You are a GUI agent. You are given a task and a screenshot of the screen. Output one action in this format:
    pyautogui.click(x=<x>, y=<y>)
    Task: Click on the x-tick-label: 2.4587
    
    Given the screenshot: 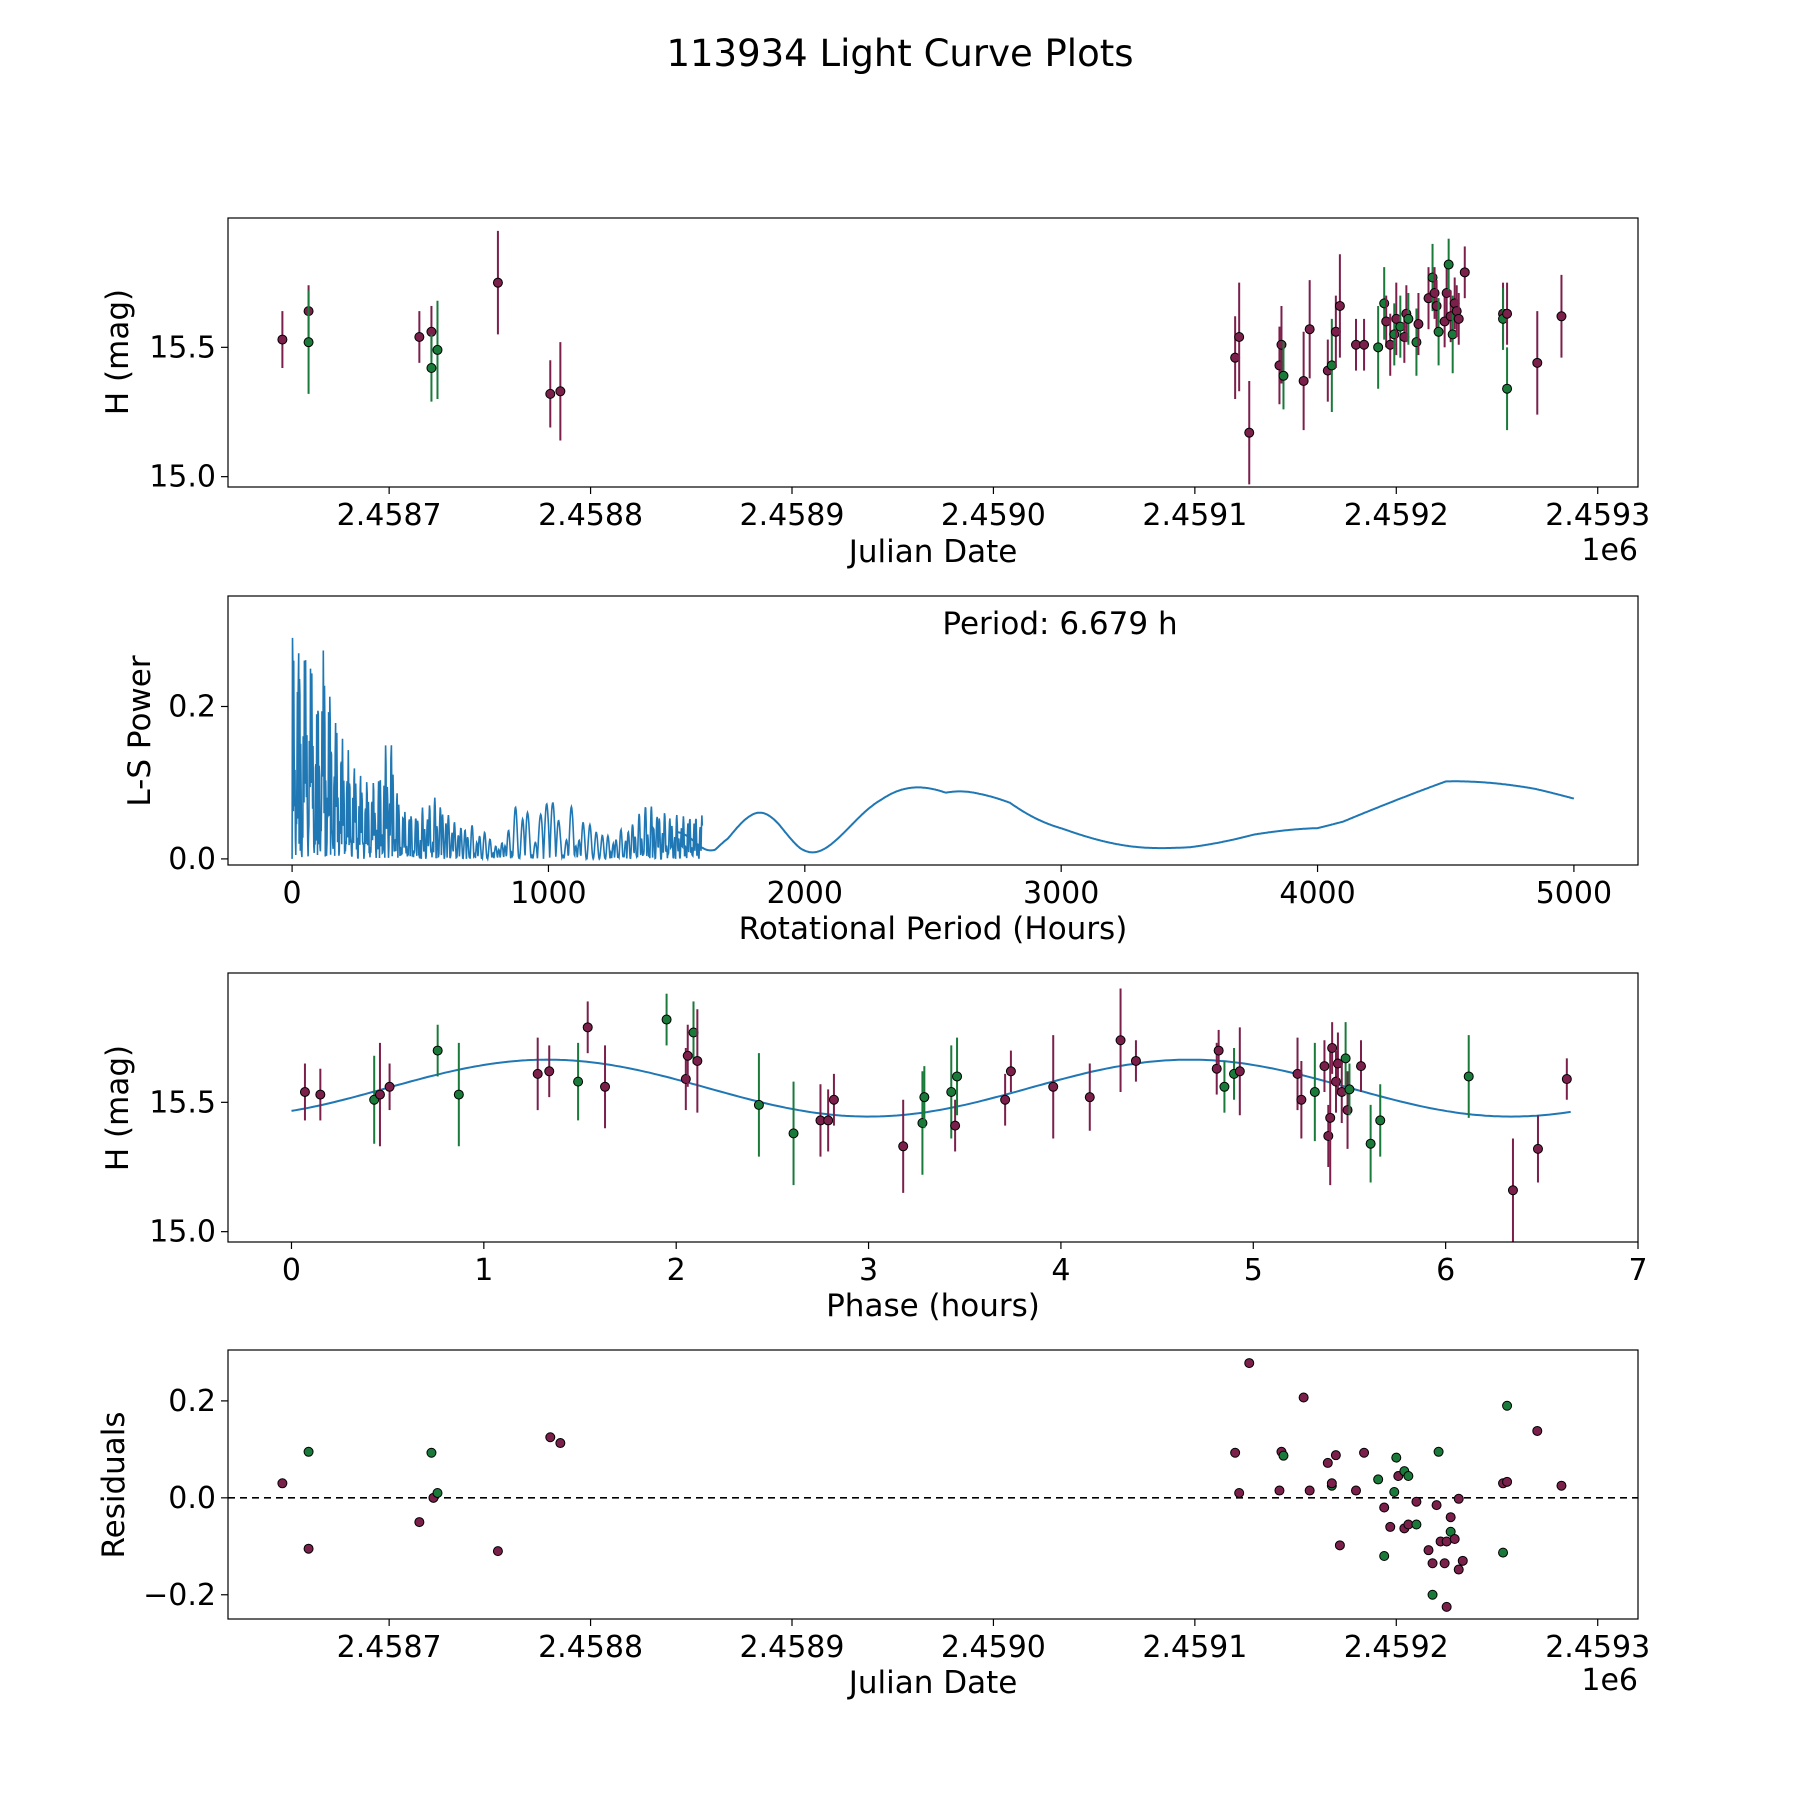 What is the action you would take?
    pyautogui.click(x=389, y=1647)
    